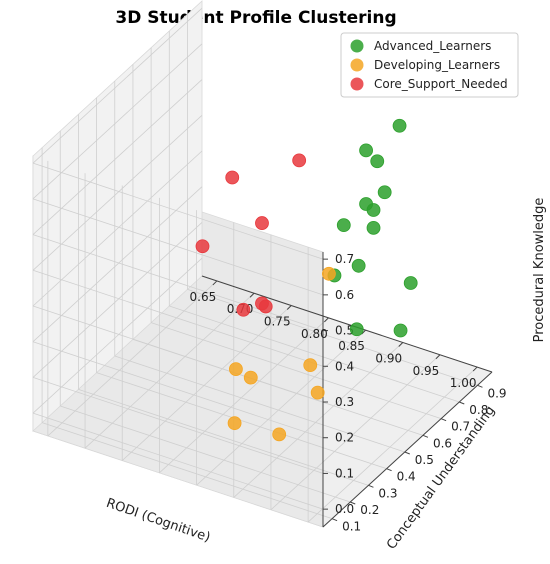 This screenshot has width=550, height=564. Describe the element at coordinates (344, 331) in the screenshot. I see `z-tick-label: 0.5` at that location.